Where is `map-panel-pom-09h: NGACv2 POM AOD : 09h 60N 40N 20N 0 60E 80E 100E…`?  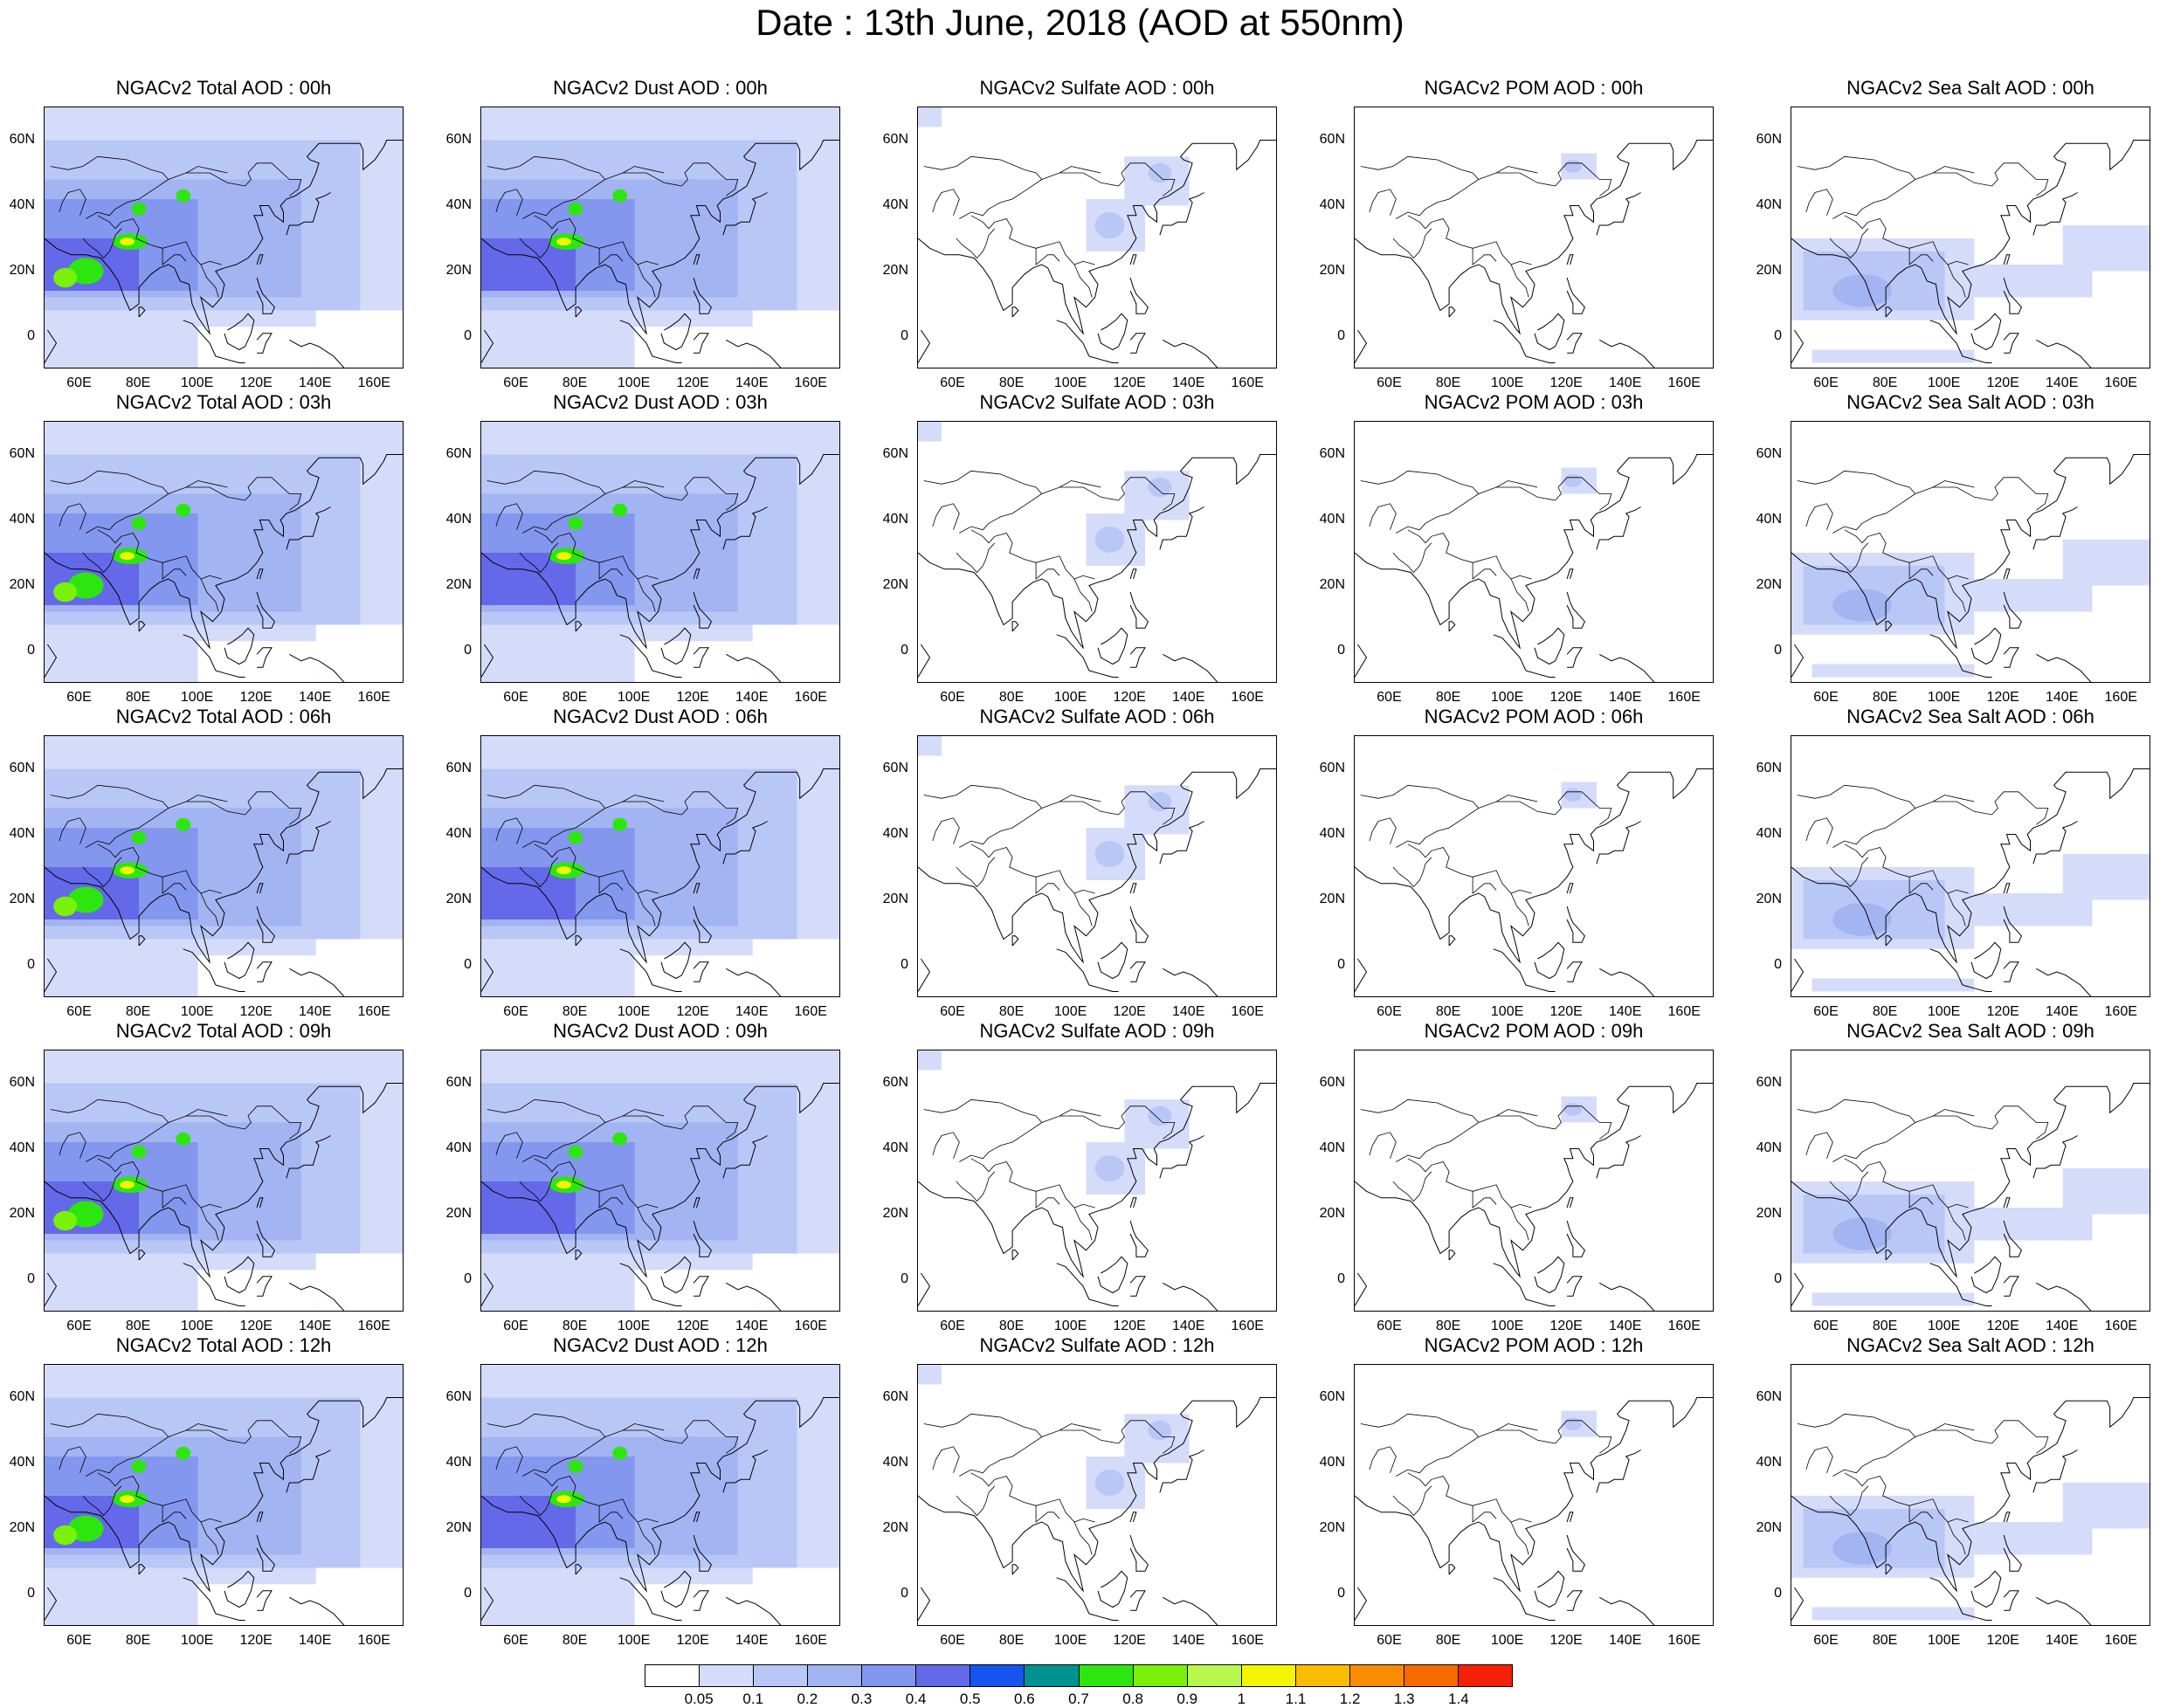 map-panel-pom-09h: NGACv2 POM AOD : 09h 60N 40N 20N 0 60E 80E 100E… is located at coordinates (1528, 1177).